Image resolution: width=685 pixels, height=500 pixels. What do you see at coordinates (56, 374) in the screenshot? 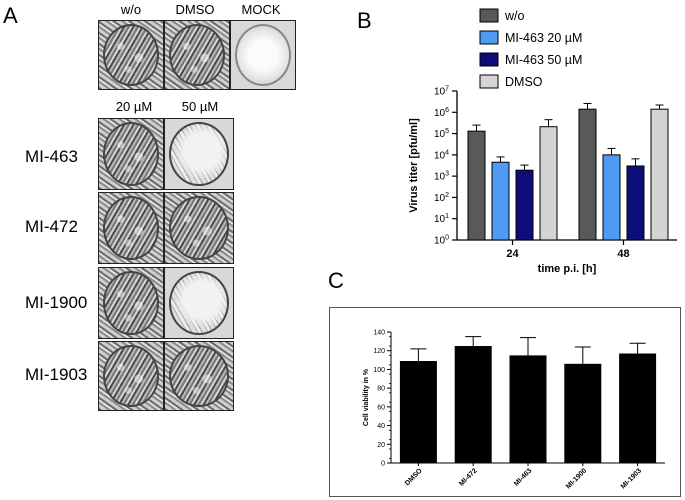
I see `row-label-mi1903: MI-1903` at bounding box center [56, 374].